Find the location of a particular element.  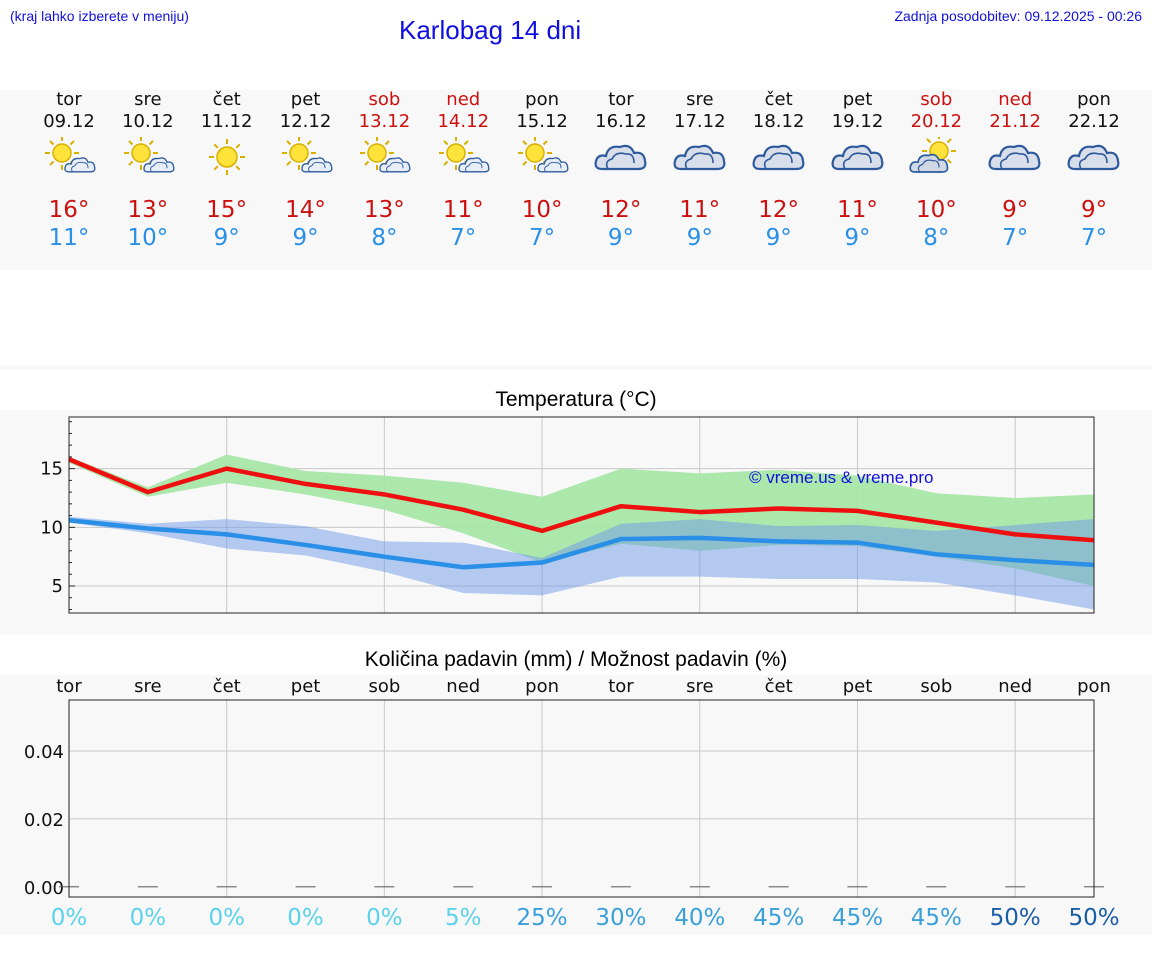

day-date: 13.12 is located at coordinates (384, 121).